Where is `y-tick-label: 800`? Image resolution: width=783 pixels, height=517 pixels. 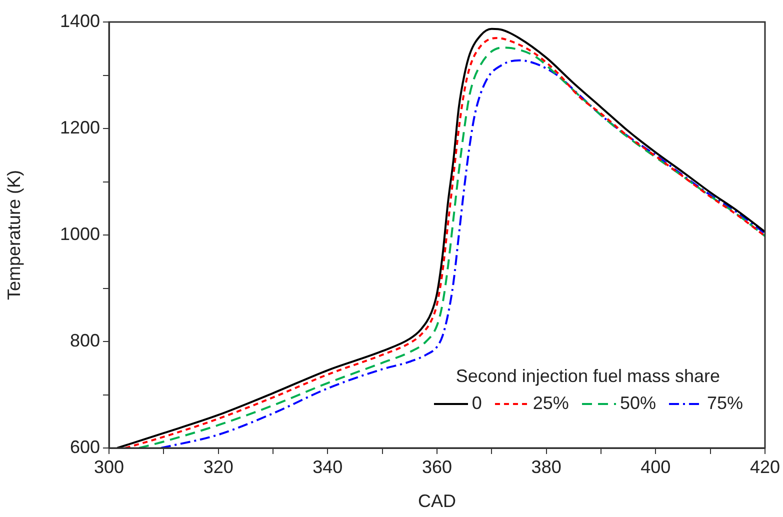 y-tick-label: 800 is located at coordinates (85, 340).